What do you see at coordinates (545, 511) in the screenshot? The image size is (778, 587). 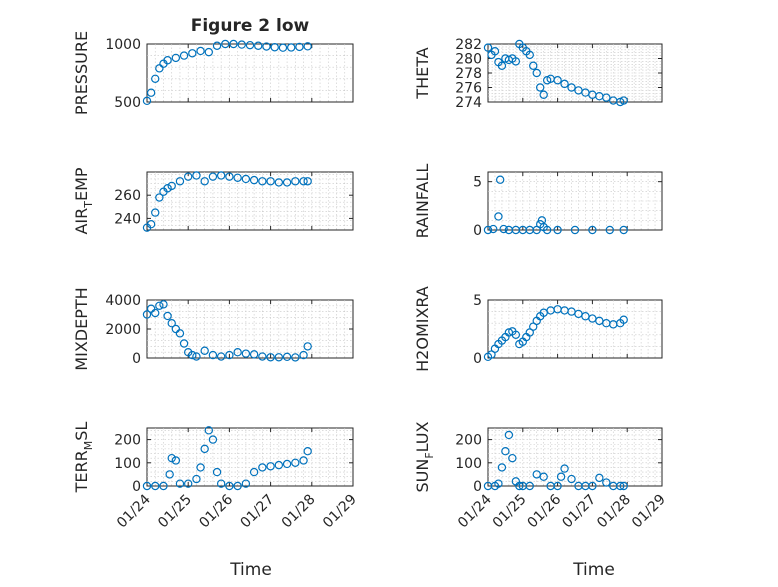 I see `x-tick-label: 01/26` at bounding box center [545, 511].